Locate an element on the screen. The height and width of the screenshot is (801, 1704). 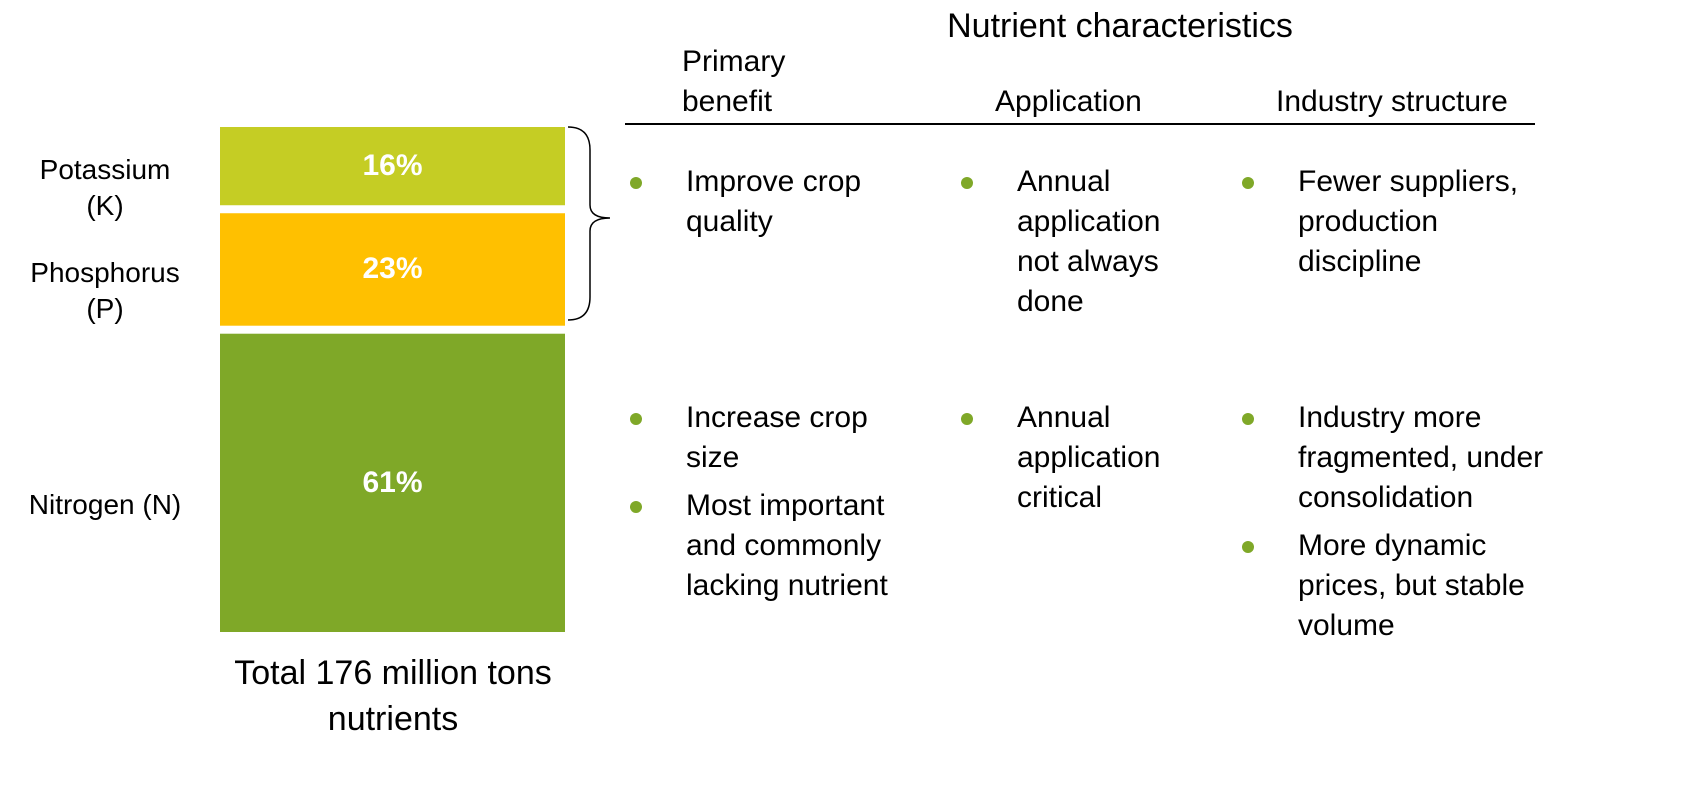
bullet-list: Annual application not always done is located at coordinates (1079, 246).